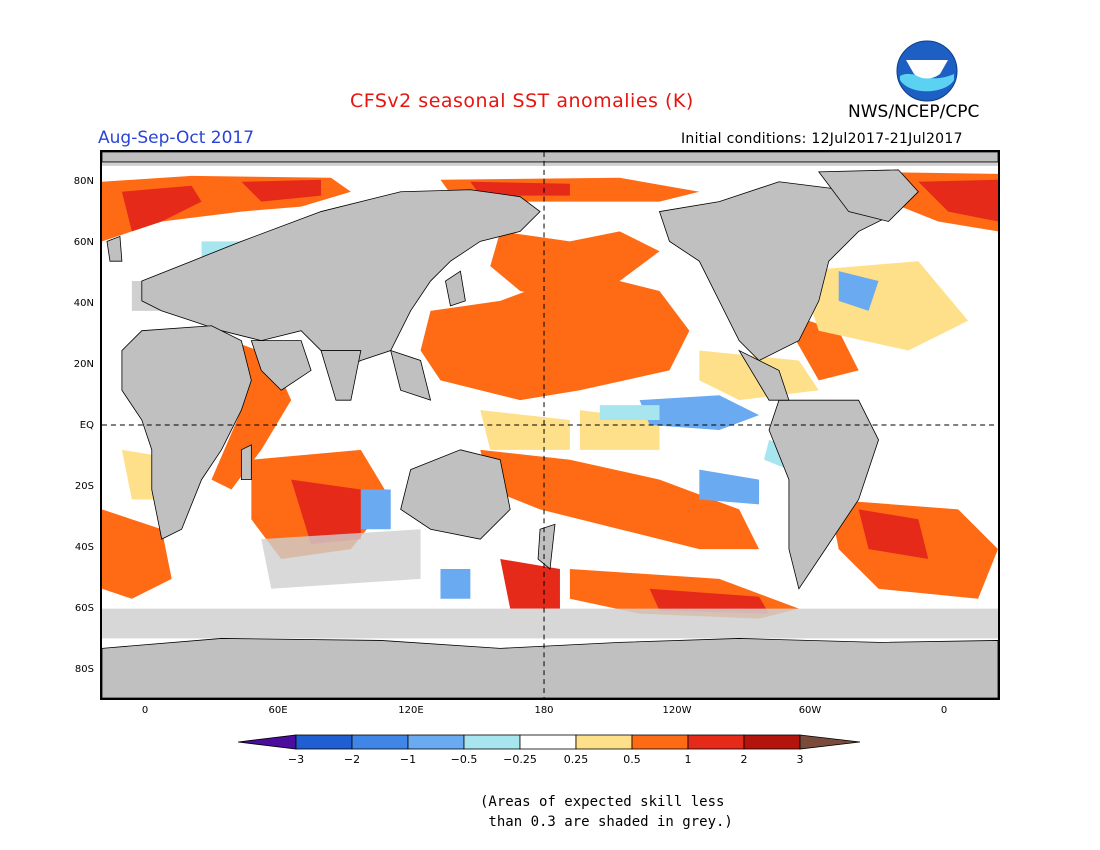  I want to click on noaa-logo, so click(927, 71).